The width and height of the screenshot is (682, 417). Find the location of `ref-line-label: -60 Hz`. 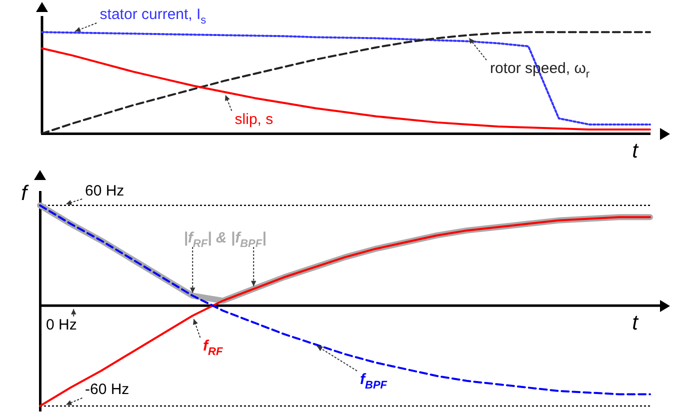

ref-line-label: -60 Hz is located at coordinates (107, 389).